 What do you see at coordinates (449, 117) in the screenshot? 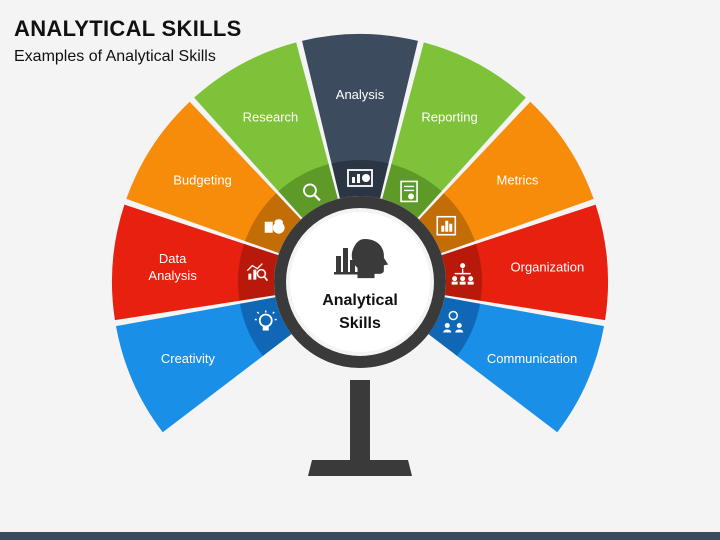
I see `segment-label-reporting: Reporting` at bounding box center [449, 117].